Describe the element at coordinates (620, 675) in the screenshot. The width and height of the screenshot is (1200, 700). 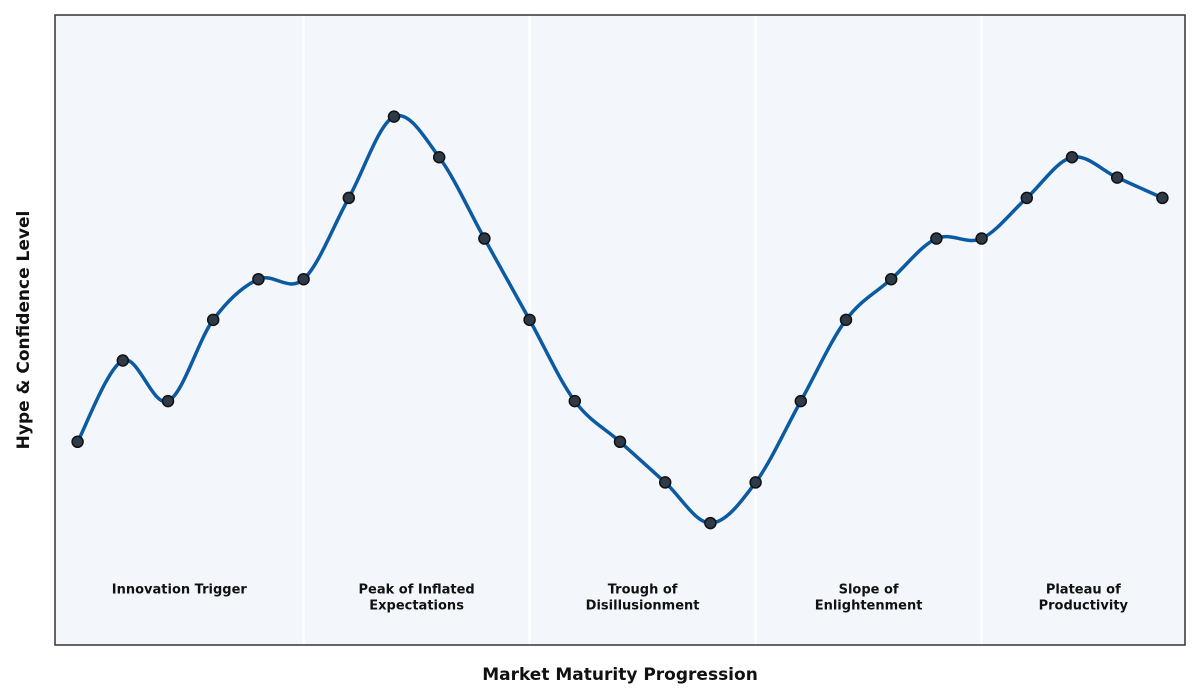
I see `x-axis-label: Market Maturity Progression` at that location.